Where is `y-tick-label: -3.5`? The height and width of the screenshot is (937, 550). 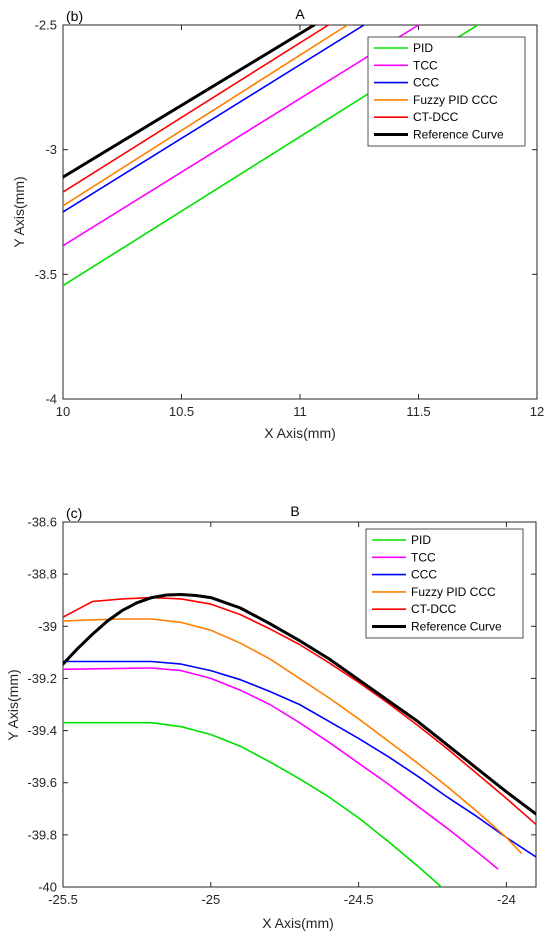 y-tick-label: -3.5 is located at coordinates (46, 274).